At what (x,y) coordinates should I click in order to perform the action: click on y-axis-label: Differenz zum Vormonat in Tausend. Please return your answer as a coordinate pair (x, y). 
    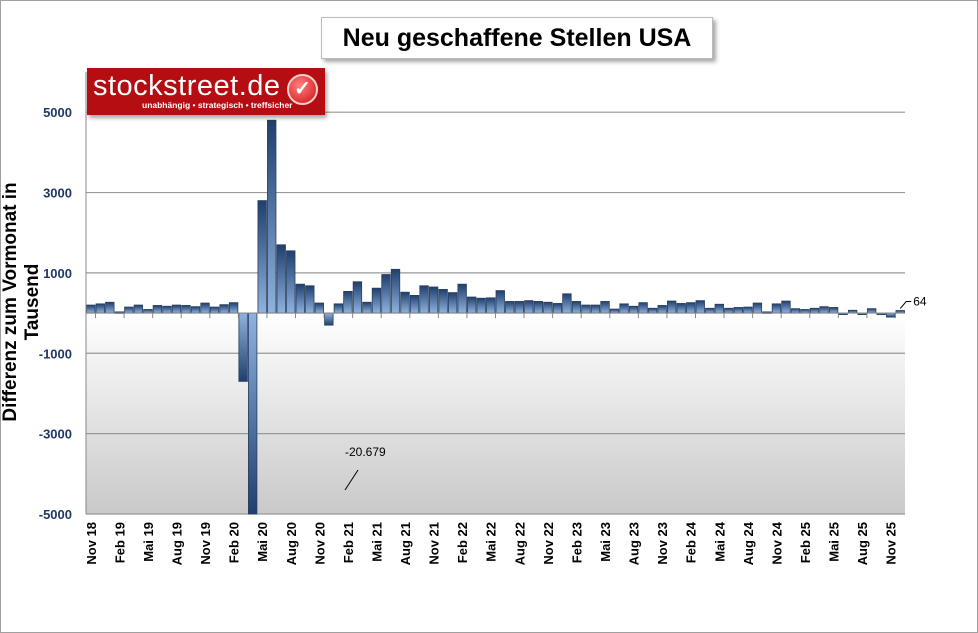
    Looking at the image, I should click on (21, 302).